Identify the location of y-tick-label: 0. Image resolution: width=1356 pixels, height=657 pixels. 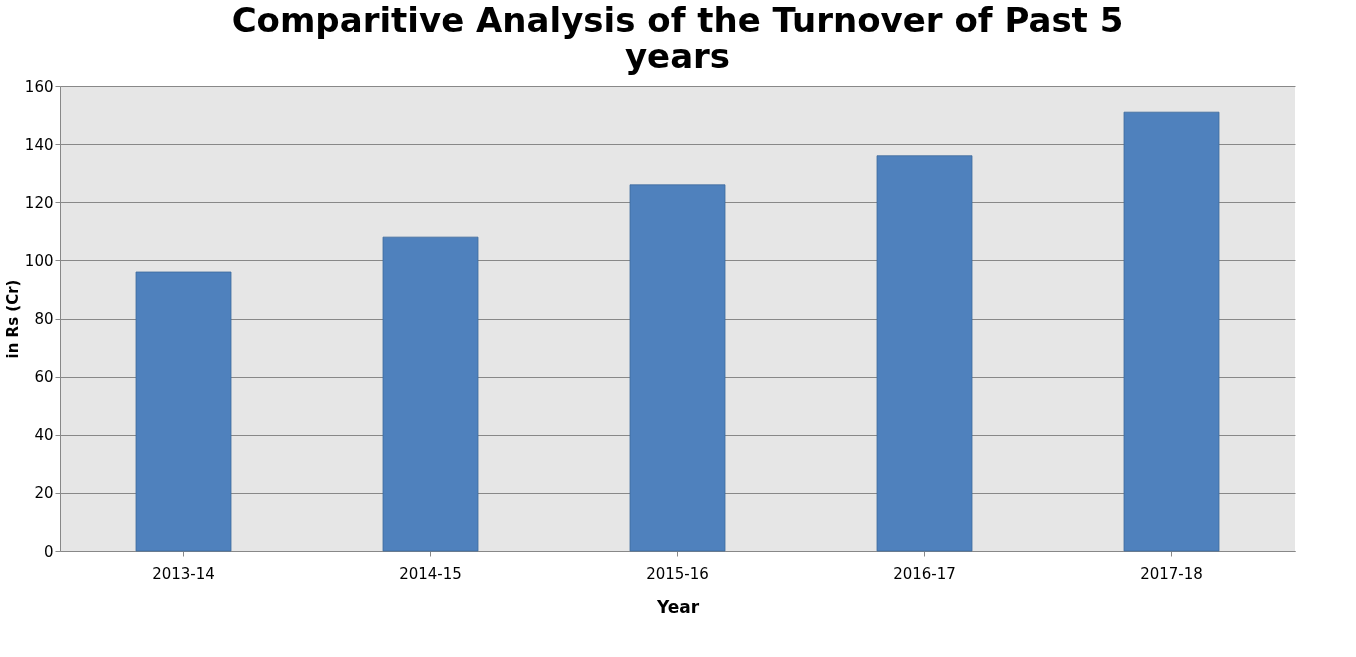
(48, 551).